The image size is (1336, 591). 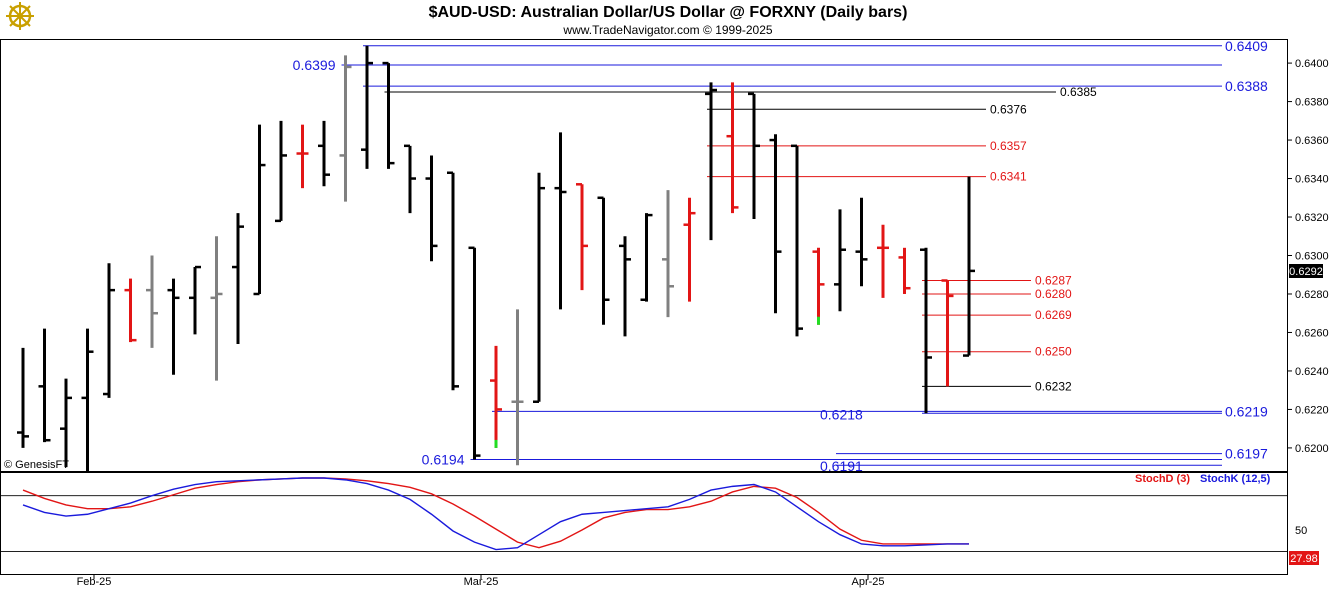 What do you see at coordinates (94, 582) in the screenshot?
I see `date-tick-label: Feb-25` at bounding box center [94, 582].